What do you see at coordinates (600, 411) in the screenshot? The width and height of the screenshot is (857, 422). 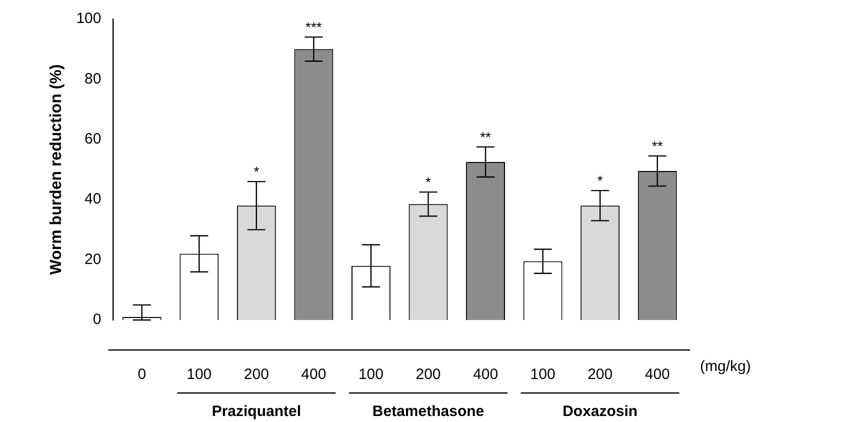 I see `text: Doxazosin` at bounding box center [600, 411].